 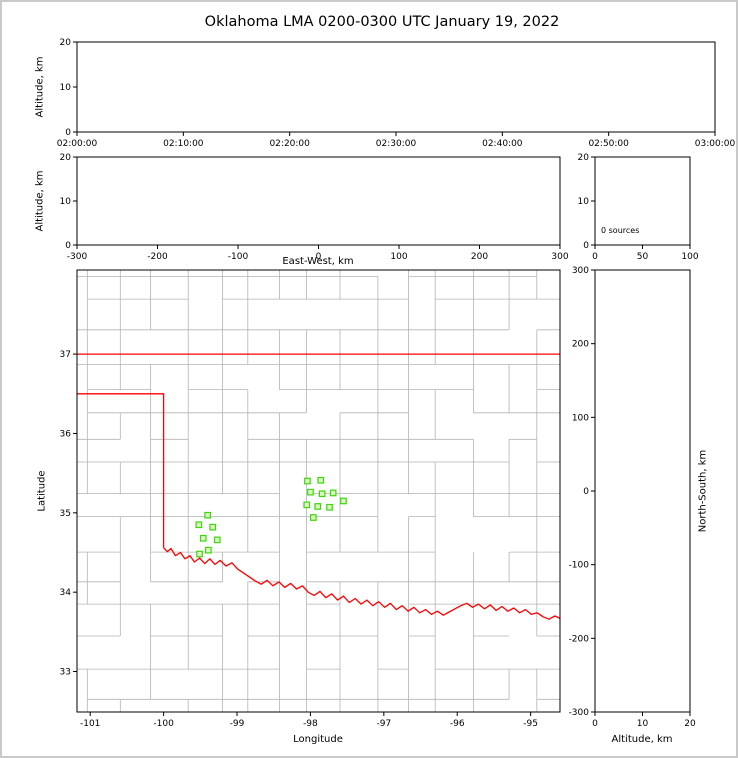 I want to click on ns-height-ylabel: North-South, km, so click(x=703, y=491).